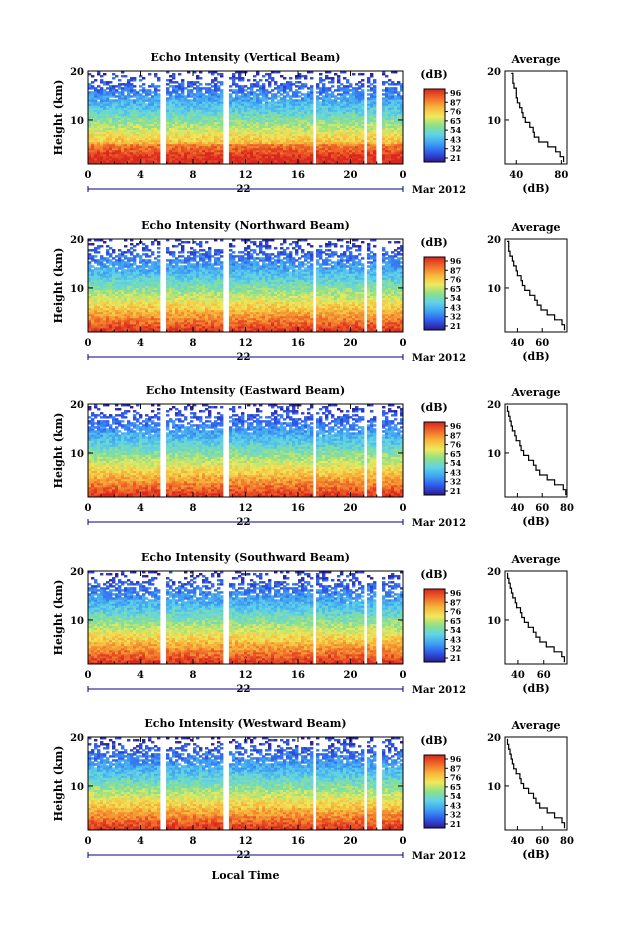 The width and height of the screenshot is (621, 933). I want to click on day-label: 22, so click(244, 189).